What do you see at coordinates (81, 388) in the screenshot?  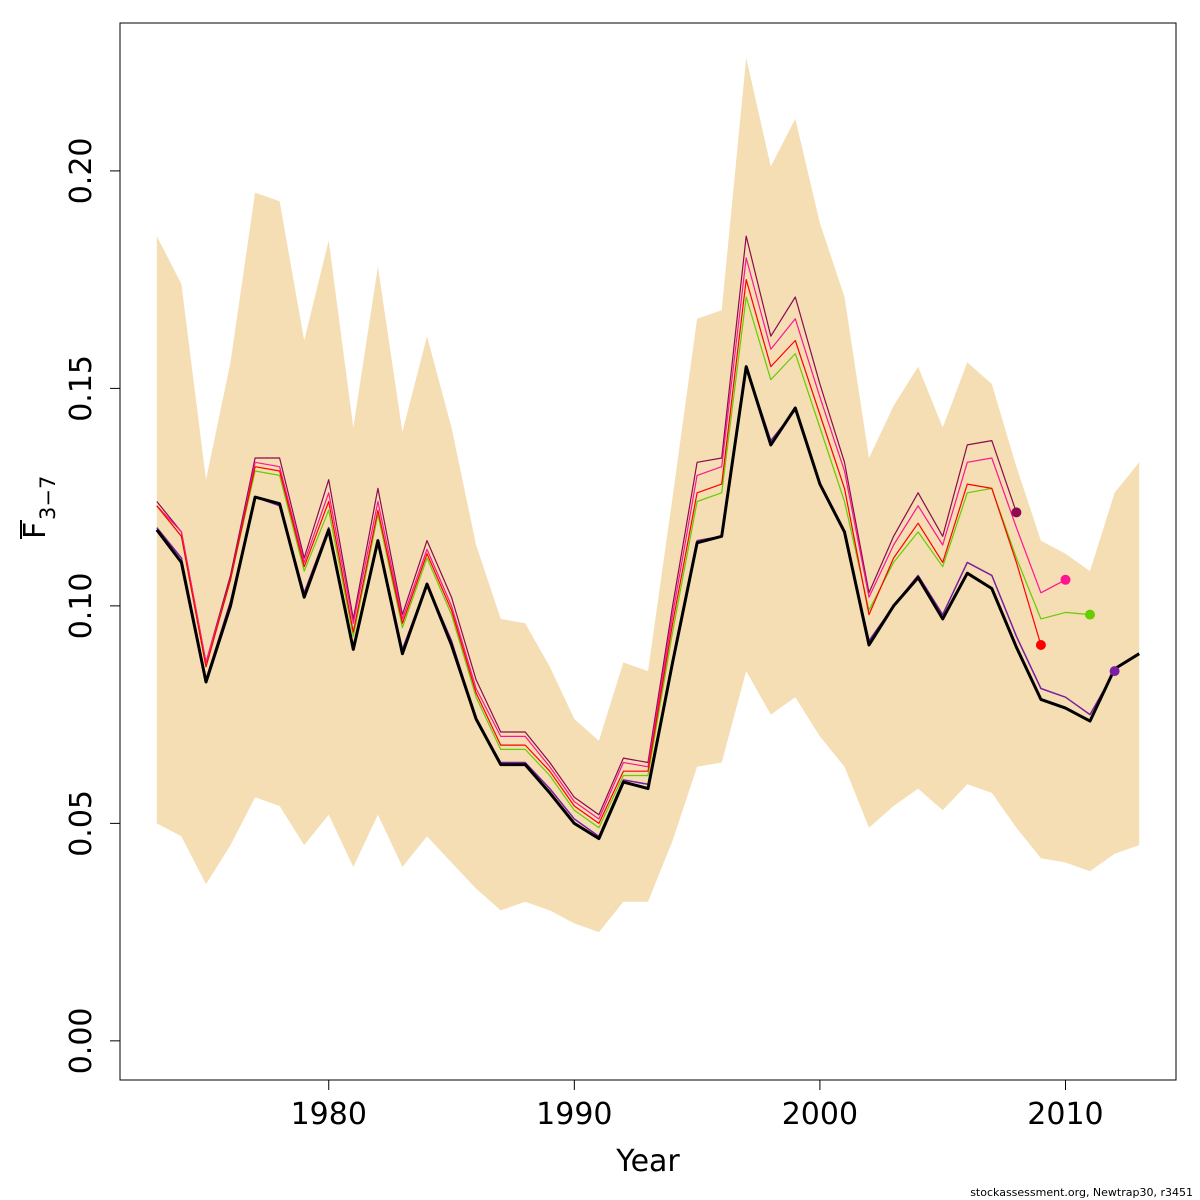 I see `y-tick-label-3: 0.15` at bounding box center [81, 388].